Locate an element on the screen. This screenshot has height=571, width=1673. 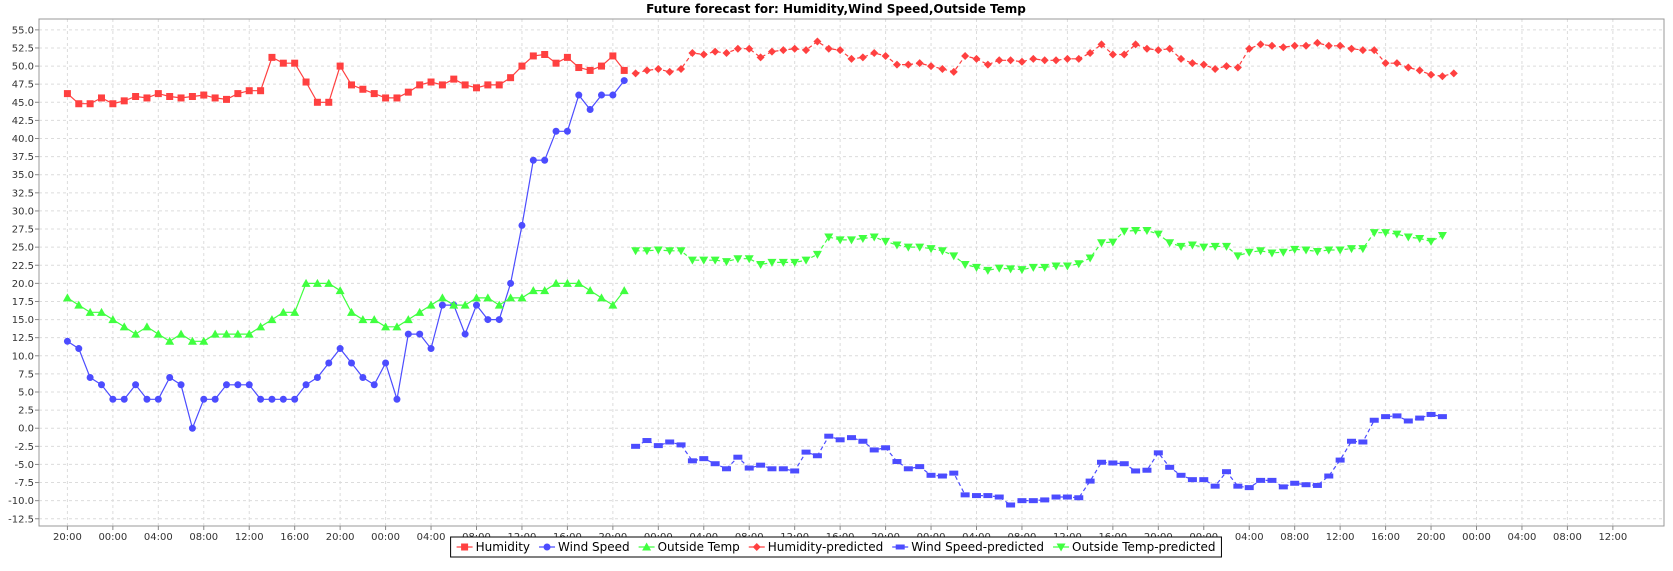
y-tick-label: 55.0 is located at coordinates (23, 30).